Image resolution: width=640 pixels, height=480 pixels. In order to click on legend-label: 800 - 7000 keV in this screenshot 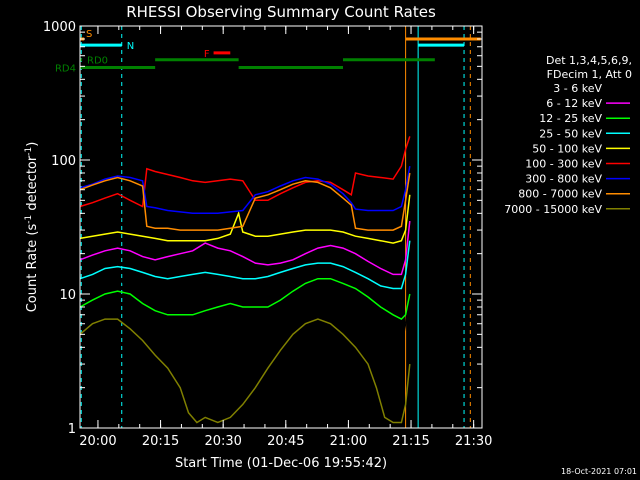, I will do `click(560, 194)`.